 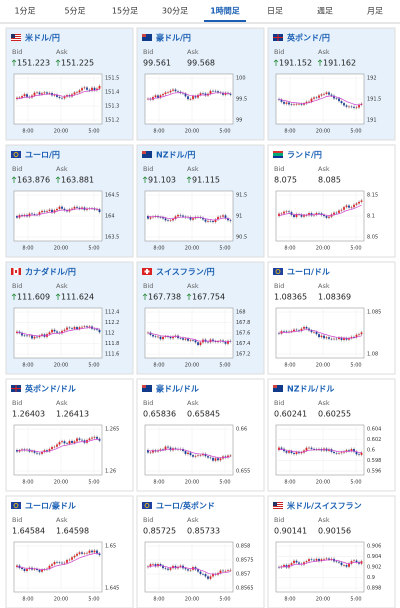 I want to click on x-tick-label: 20:00, so click(x=192, y=249).